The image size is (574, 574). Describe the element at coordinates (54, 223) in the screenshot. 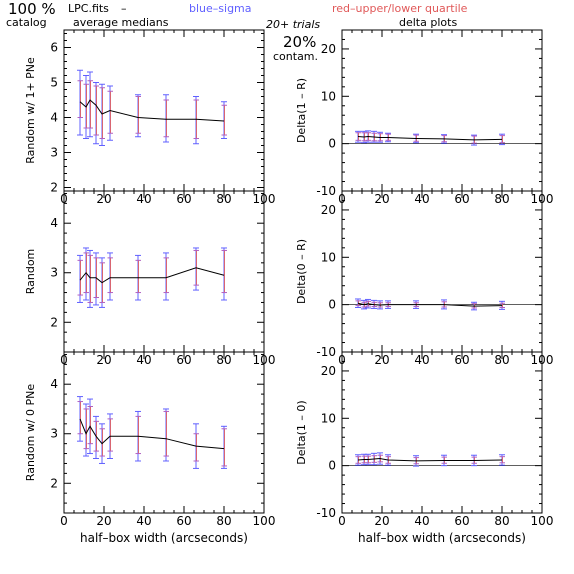

I see `panel-2-y-tick-label: 4` at that location.